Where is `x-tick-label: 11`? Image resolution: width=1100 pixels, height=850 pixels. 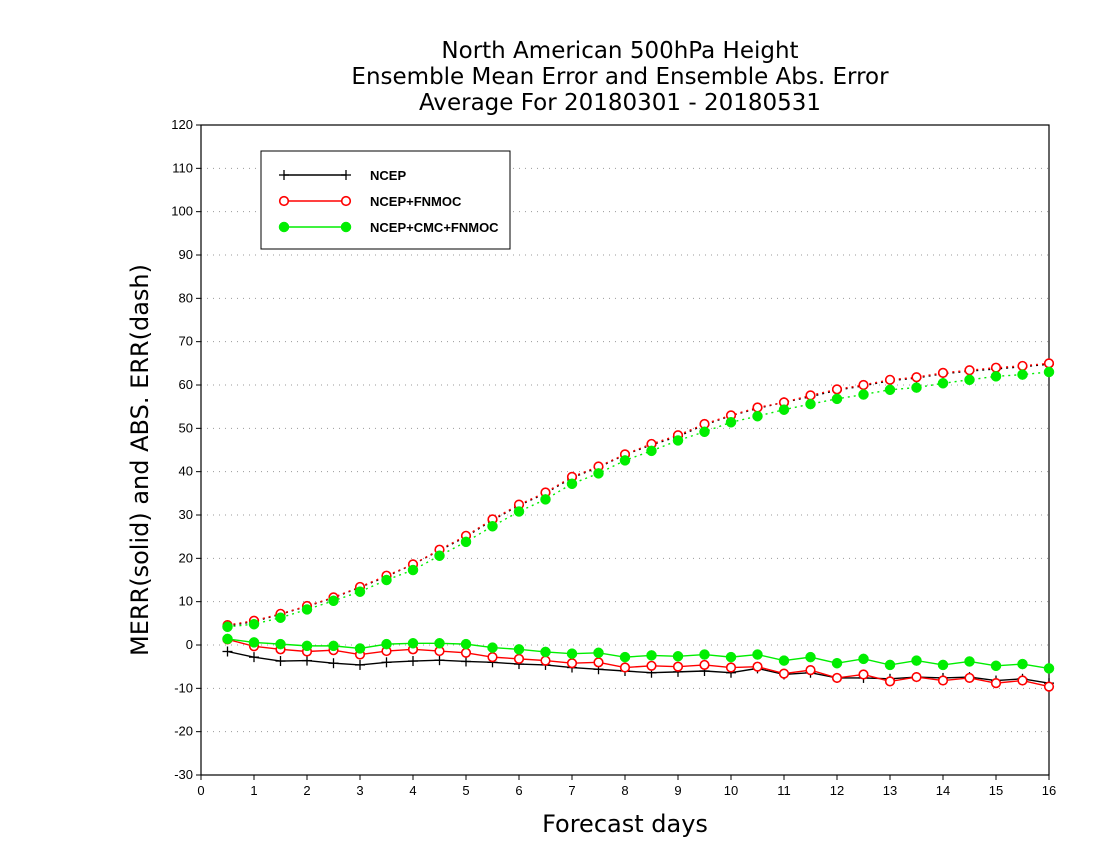
x-tick-label: 11 is located at coordinates (784, 790).